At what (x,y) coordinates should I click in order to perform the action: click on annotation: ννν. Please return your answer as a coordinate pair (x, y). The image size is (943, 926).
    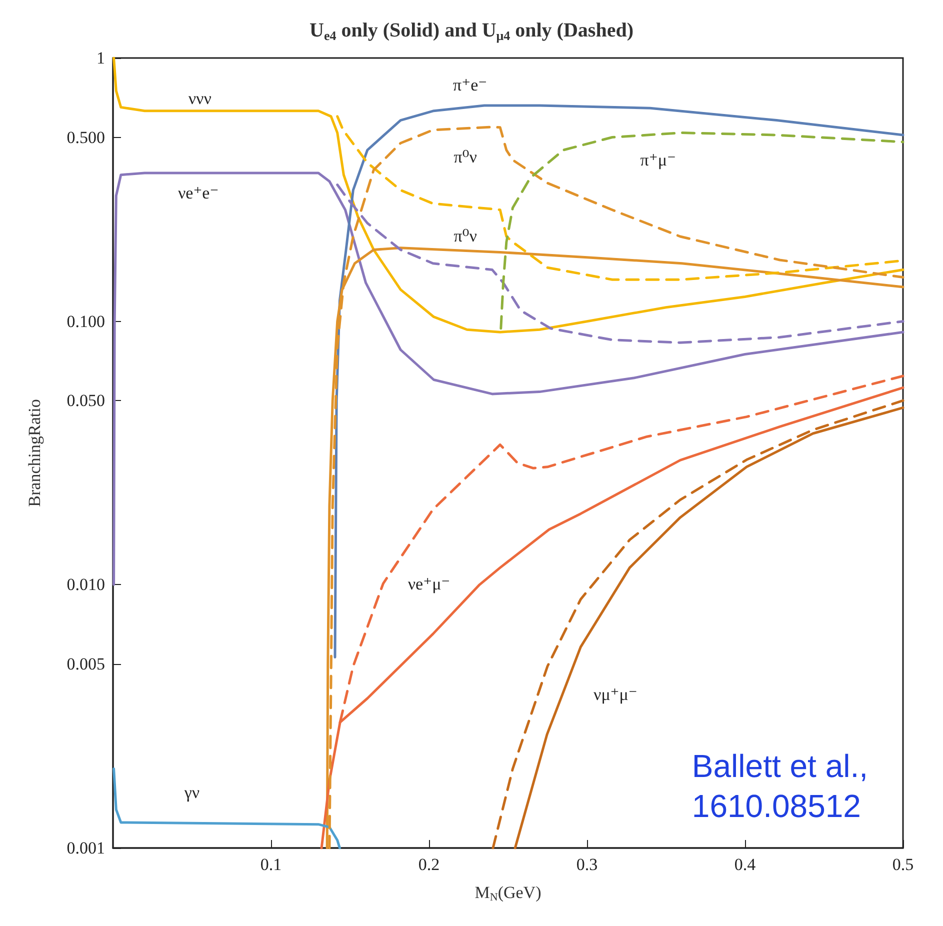
    Looking at the image, I should click on (200, 98).